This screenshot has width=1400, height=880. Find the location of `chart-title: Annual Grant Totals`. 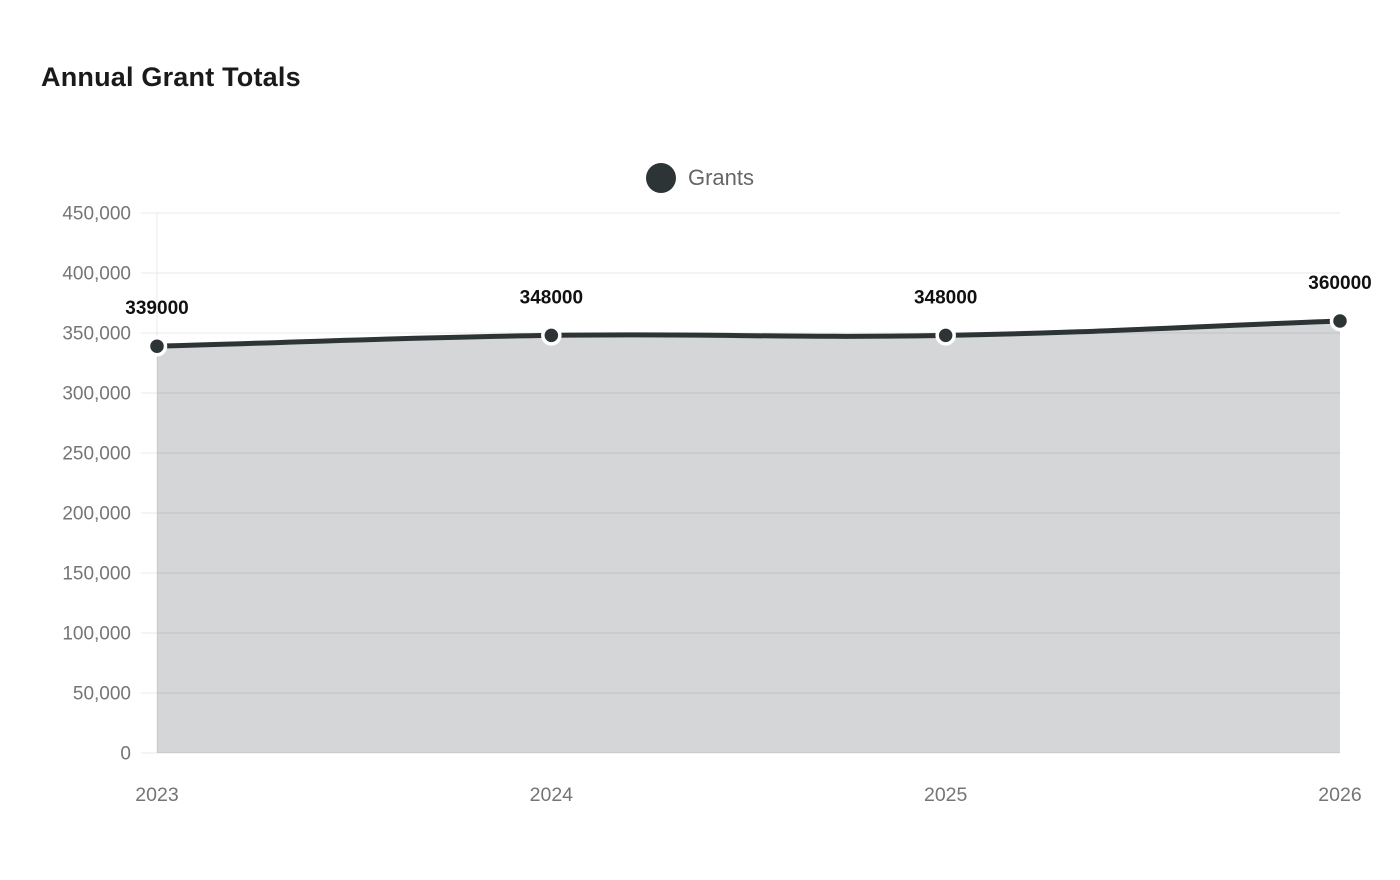

chart-title: Annual Grant Totals is located at coordinates (171, 77).